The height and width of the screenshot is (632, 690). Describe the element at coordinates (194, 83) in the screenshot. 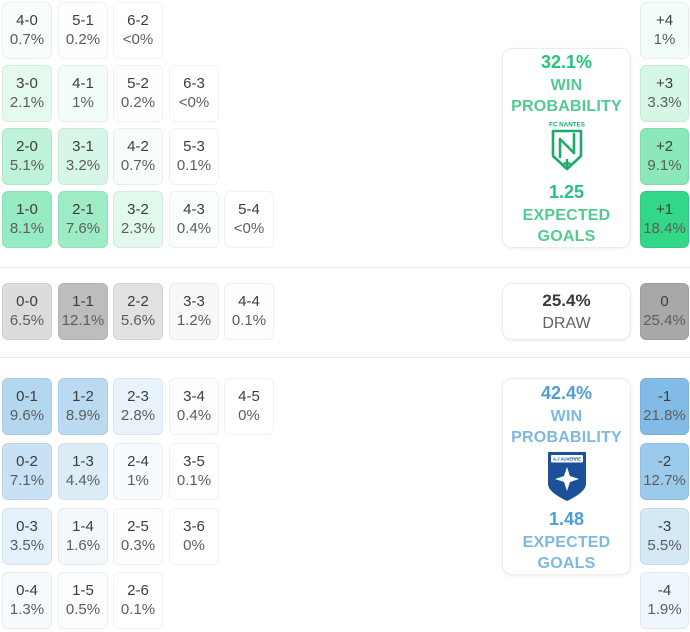

I see `score-cell-label: 6-3` at that location.